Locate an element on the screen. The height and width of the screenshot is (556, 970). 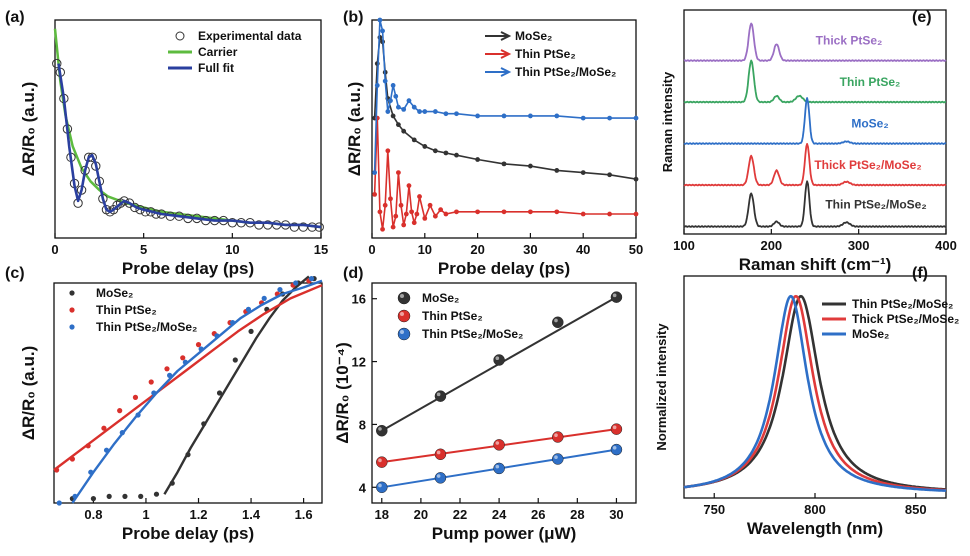
x-tick-label-c: 1 is located at coordinates (145, 514).